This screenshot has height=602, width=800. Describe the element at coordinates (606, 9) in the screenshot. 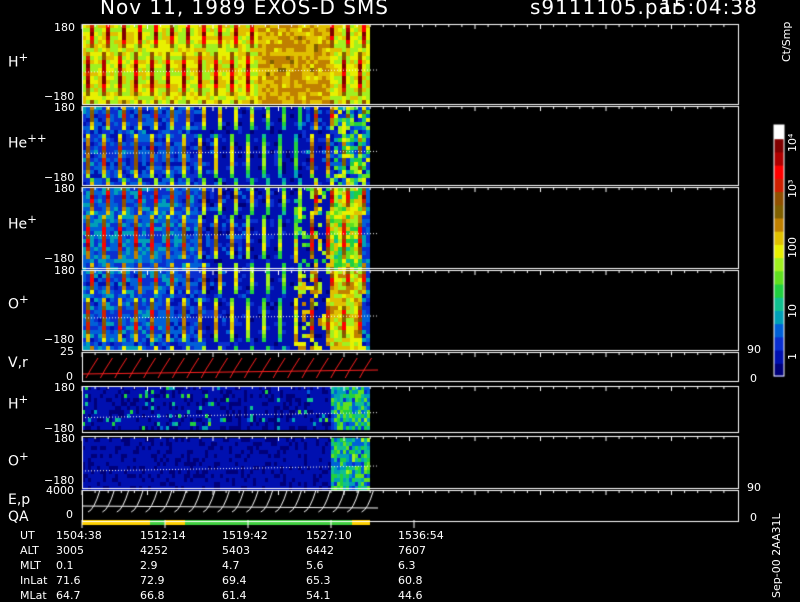

I see `file-name: s9111105.par` at that location.